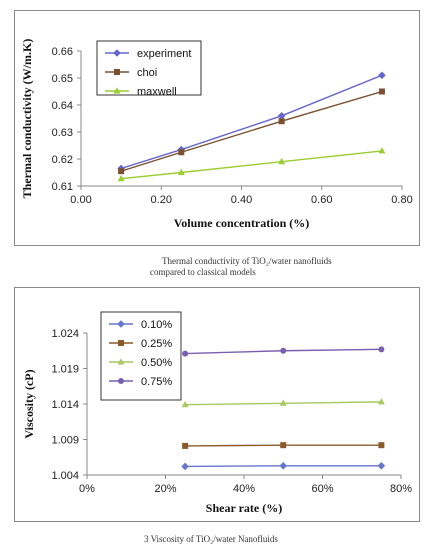 Image resolution: width=435 pixels, height=550 pixels. What do you see at coordinates (321, 200) in the screenshot?
I see `x-tick-label: 0.60` at bounding box center [321, 200].